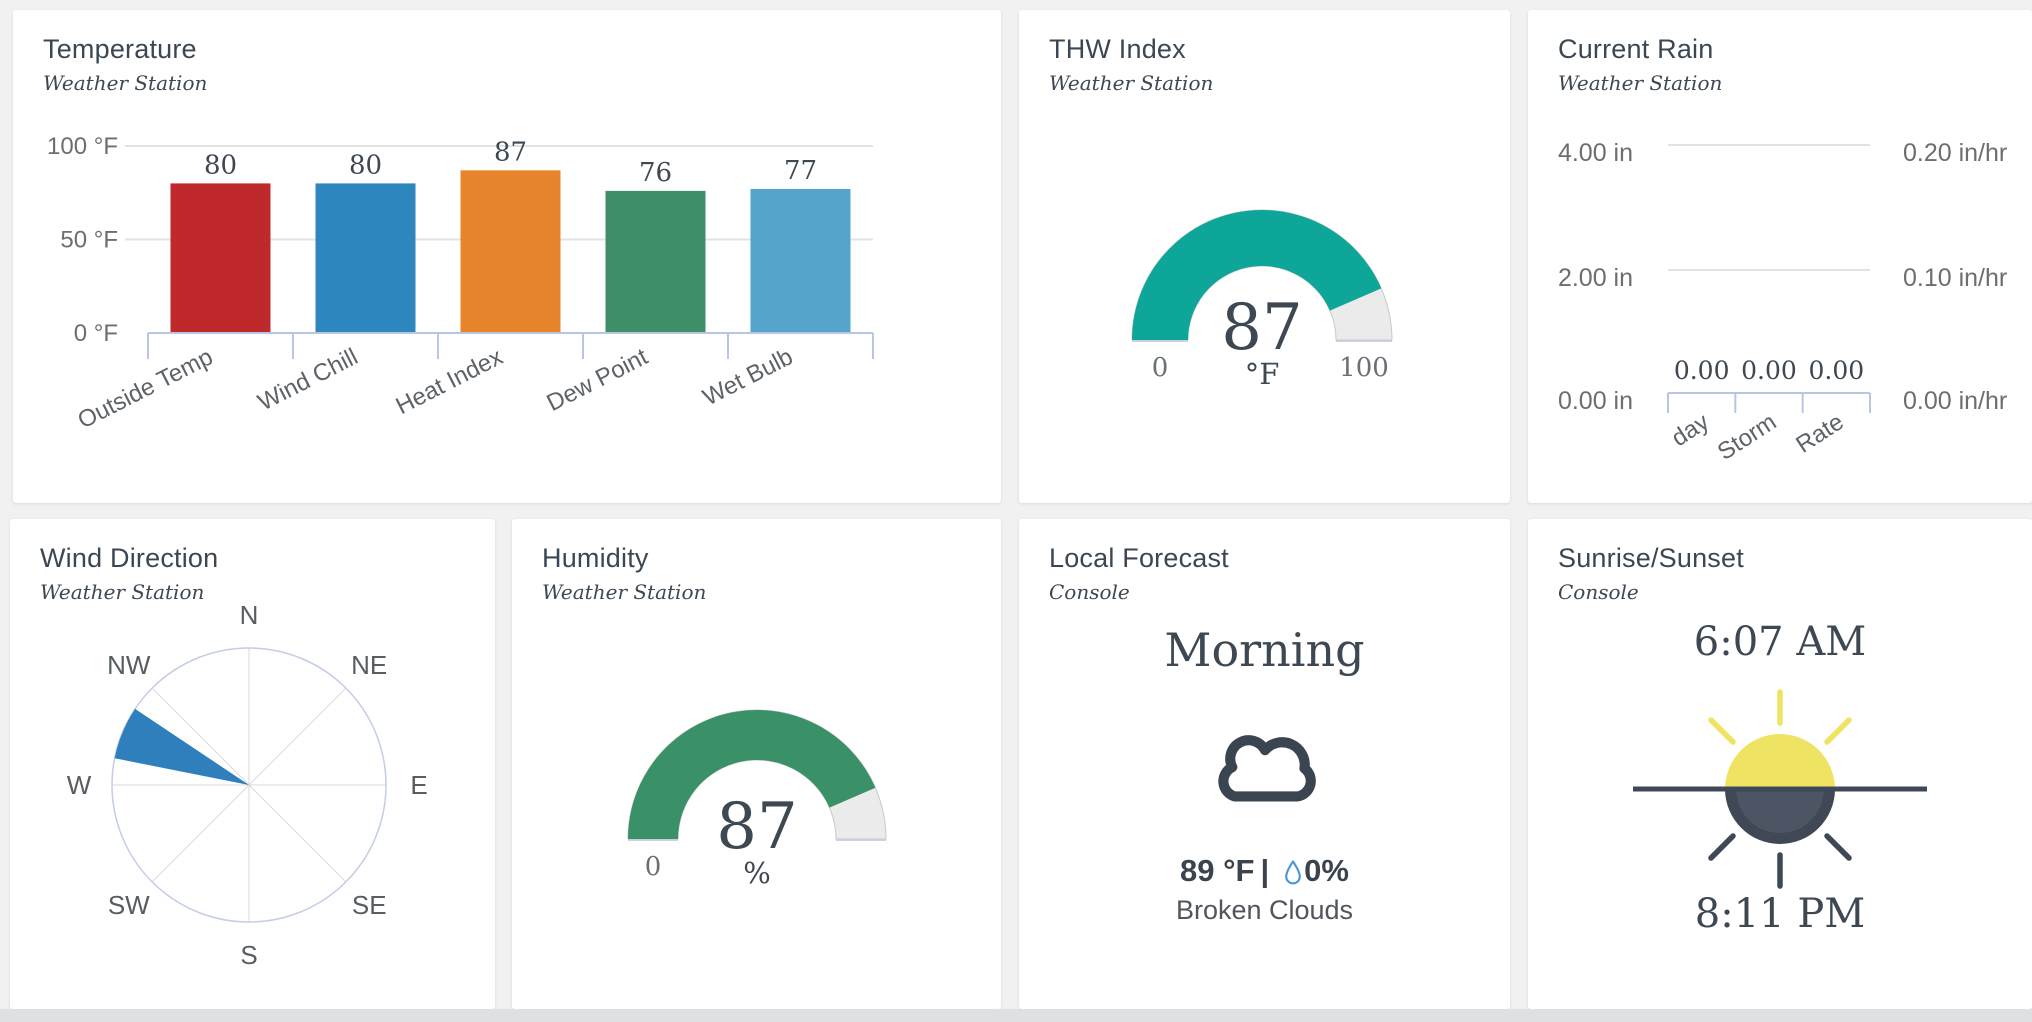  What do you see at coordinates (1690, 430) in the screenshot?
I see `rain-category-label: day` at bounding box center [1690, 430].